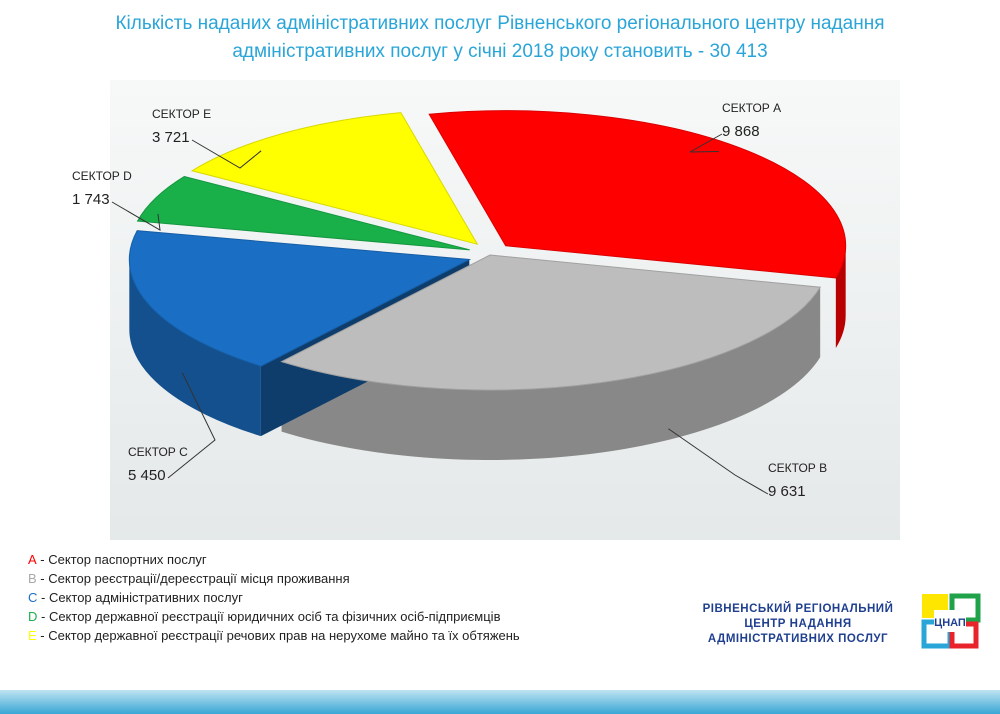 The height and width of the screenshot is (714, 1000). What do you see at coordinates (32, 559) in the screenshot?
I see `legend-code-a: А` at bounding box center [32, 559].